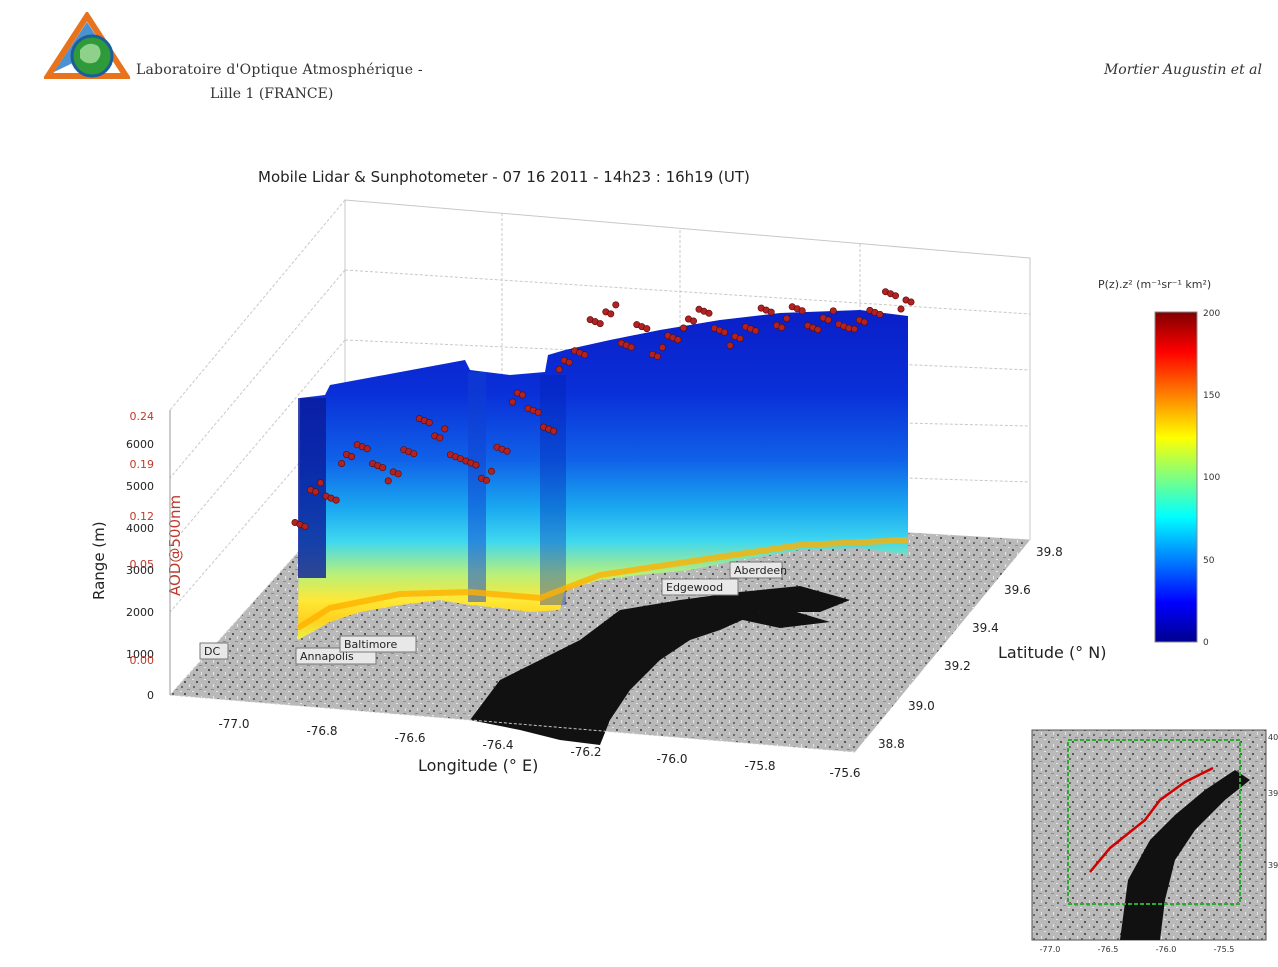 Image resolution: width=1278 pixels, height=967 pixels. Describe the element at coordinates (142, 660) in the screenshot. I see `aod-tick-0: 0.00` at that location.